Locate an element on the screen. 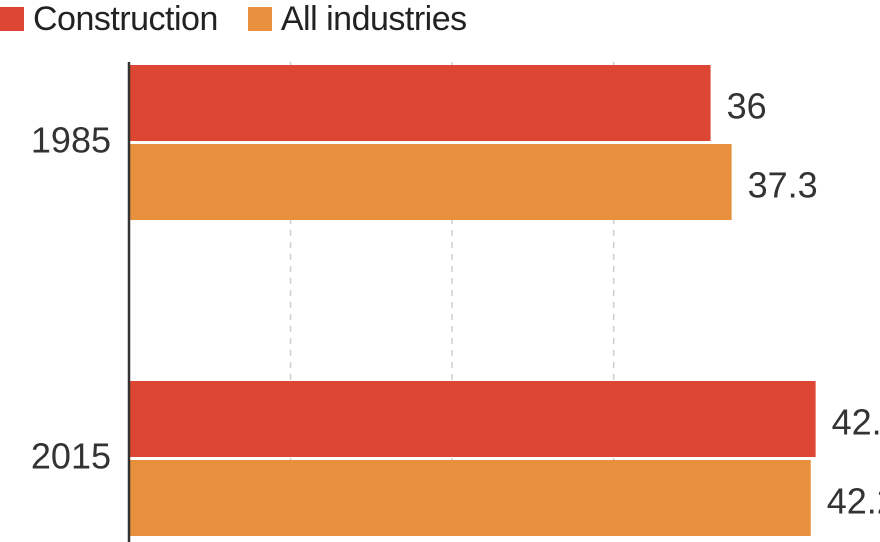  bar-all-industries-2015 is located at coordinates (470, 498).